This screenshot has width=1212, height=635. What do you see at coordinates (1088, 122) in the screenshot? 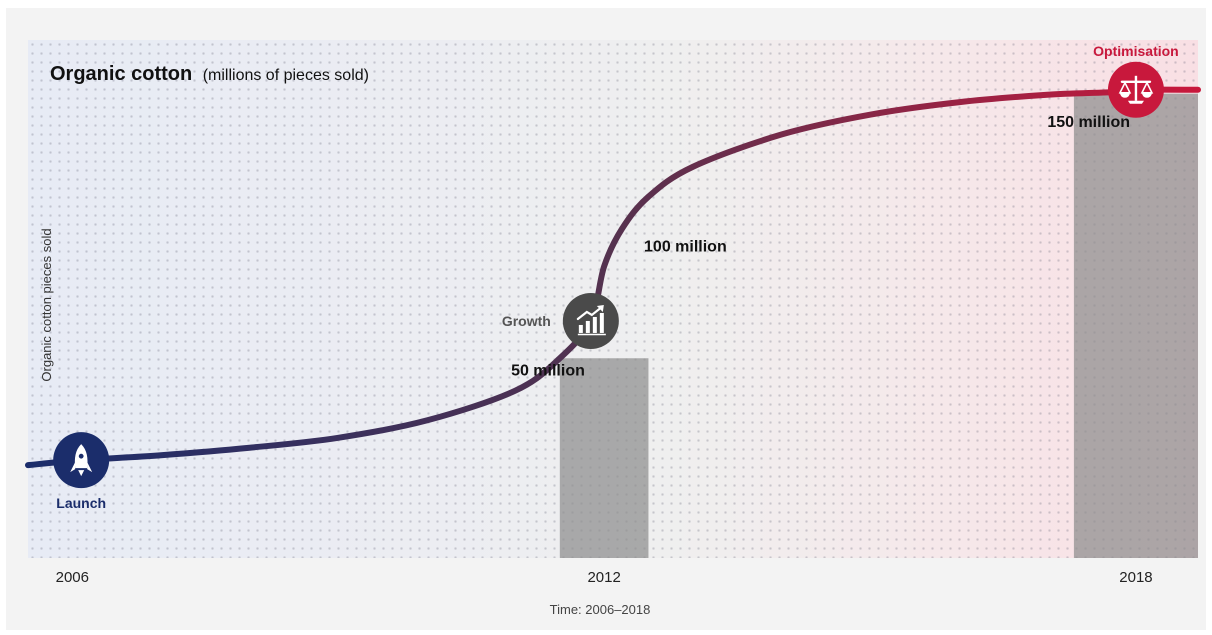
I see `annotation-label: 150 million` at bounding box center [1088, 122].